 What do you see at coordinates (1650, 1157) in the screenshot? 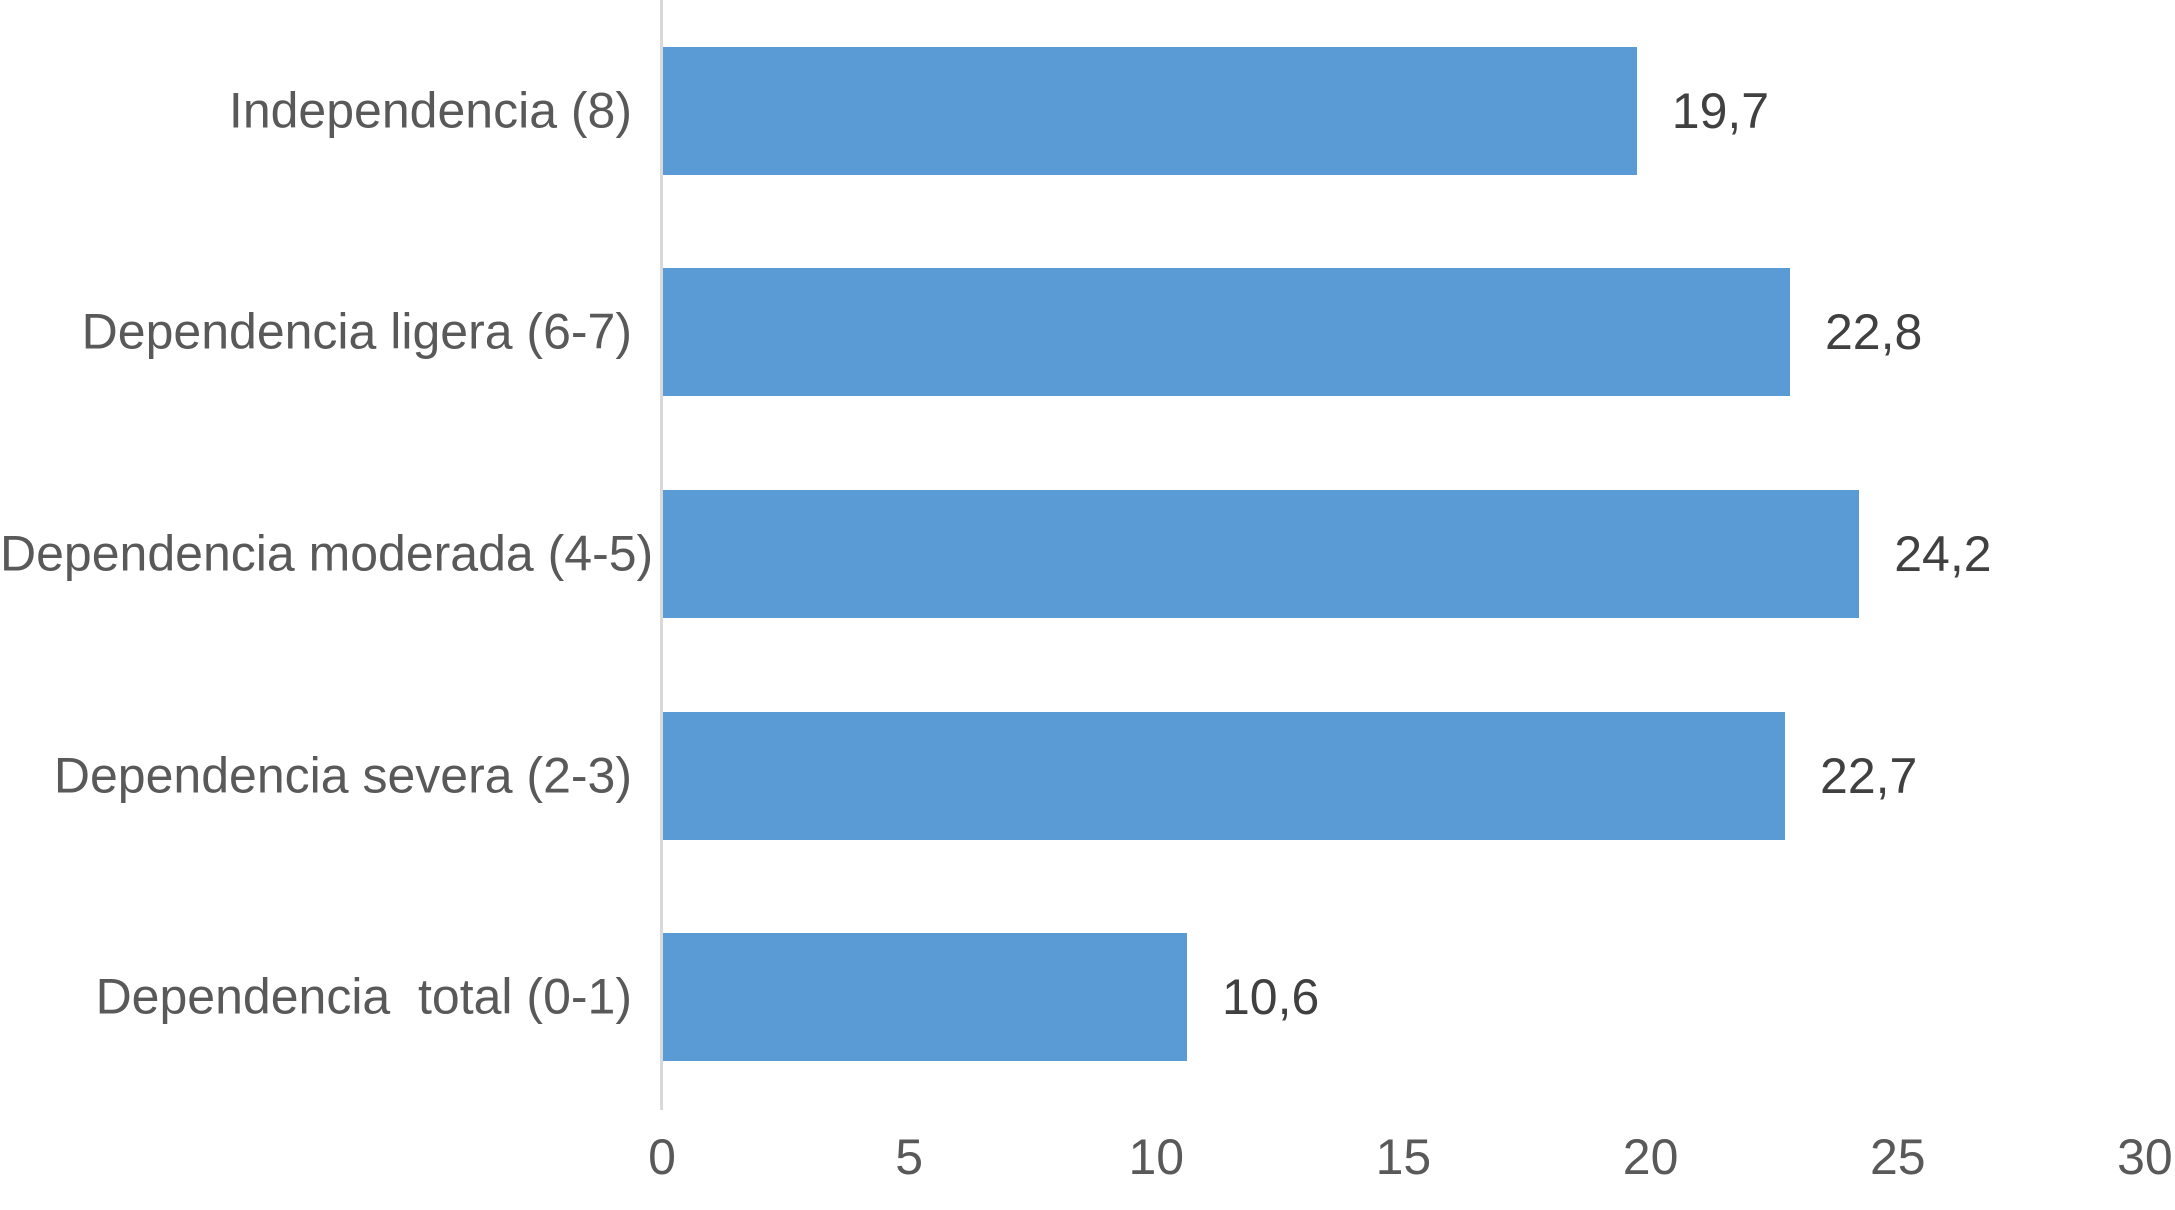
I see `x-axis-tick-label: 20` at bounding box center [1650, 1157].